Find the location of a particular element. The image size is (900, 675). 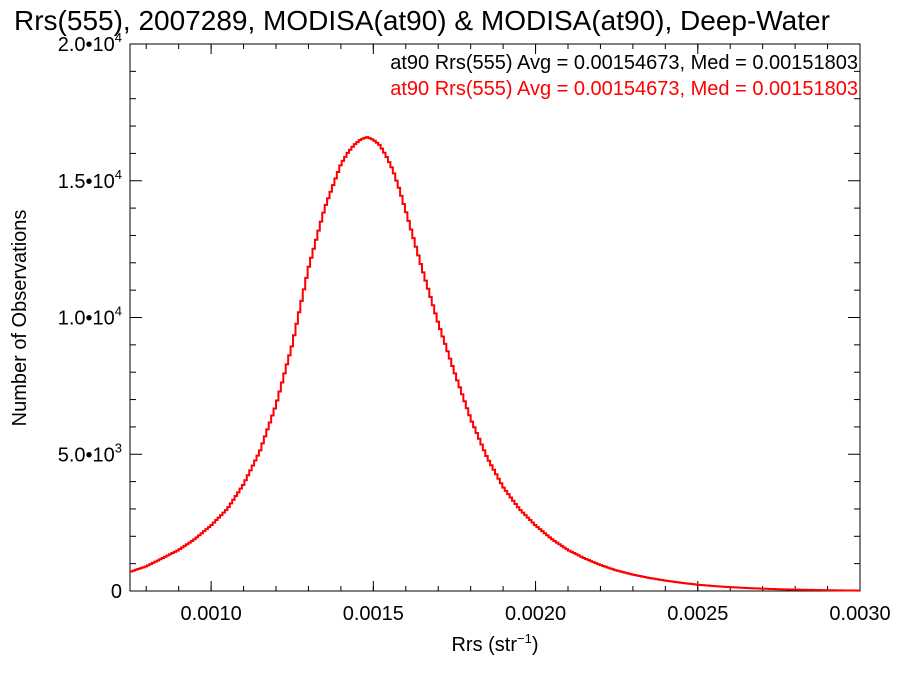

y-tick-label: 2.0•104 is located at coordinates (90, 43).